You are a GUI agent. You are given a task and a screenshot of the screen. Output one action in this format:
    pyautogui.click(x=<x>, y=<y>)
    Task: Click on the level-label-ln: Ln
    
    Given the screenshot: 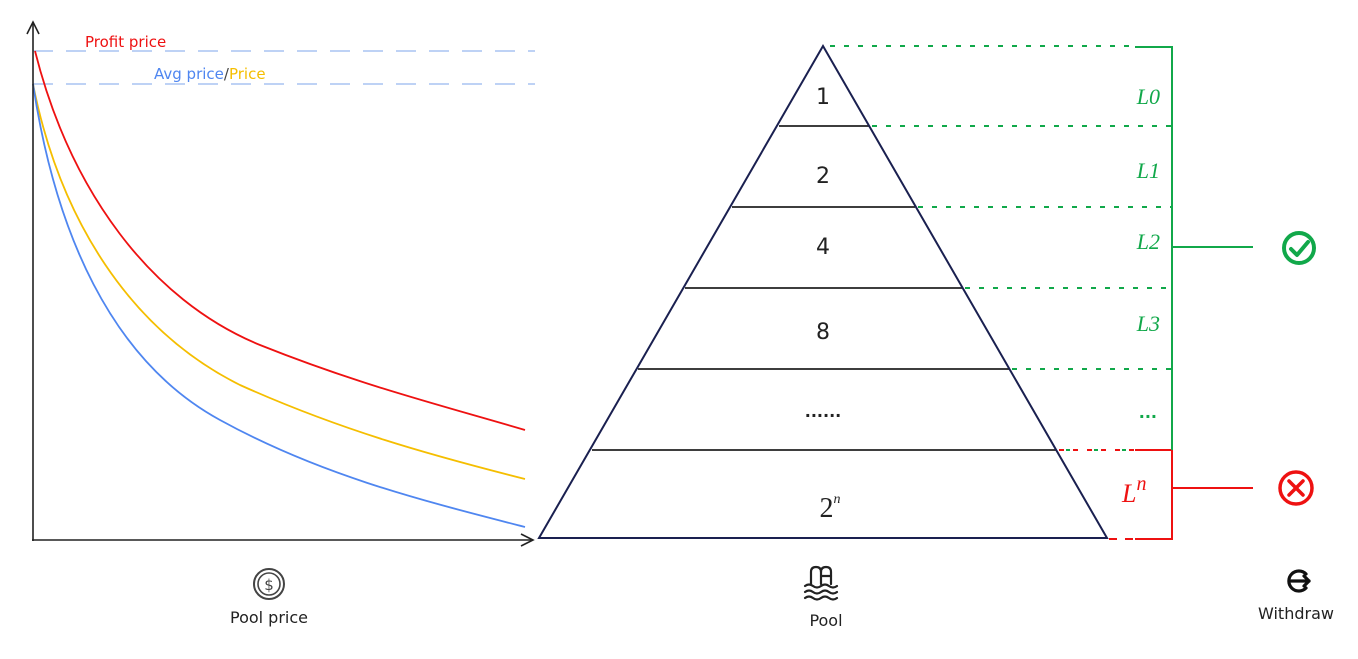 What is the action you would take?
    pyautogui.click(x=1133, y=490)
    